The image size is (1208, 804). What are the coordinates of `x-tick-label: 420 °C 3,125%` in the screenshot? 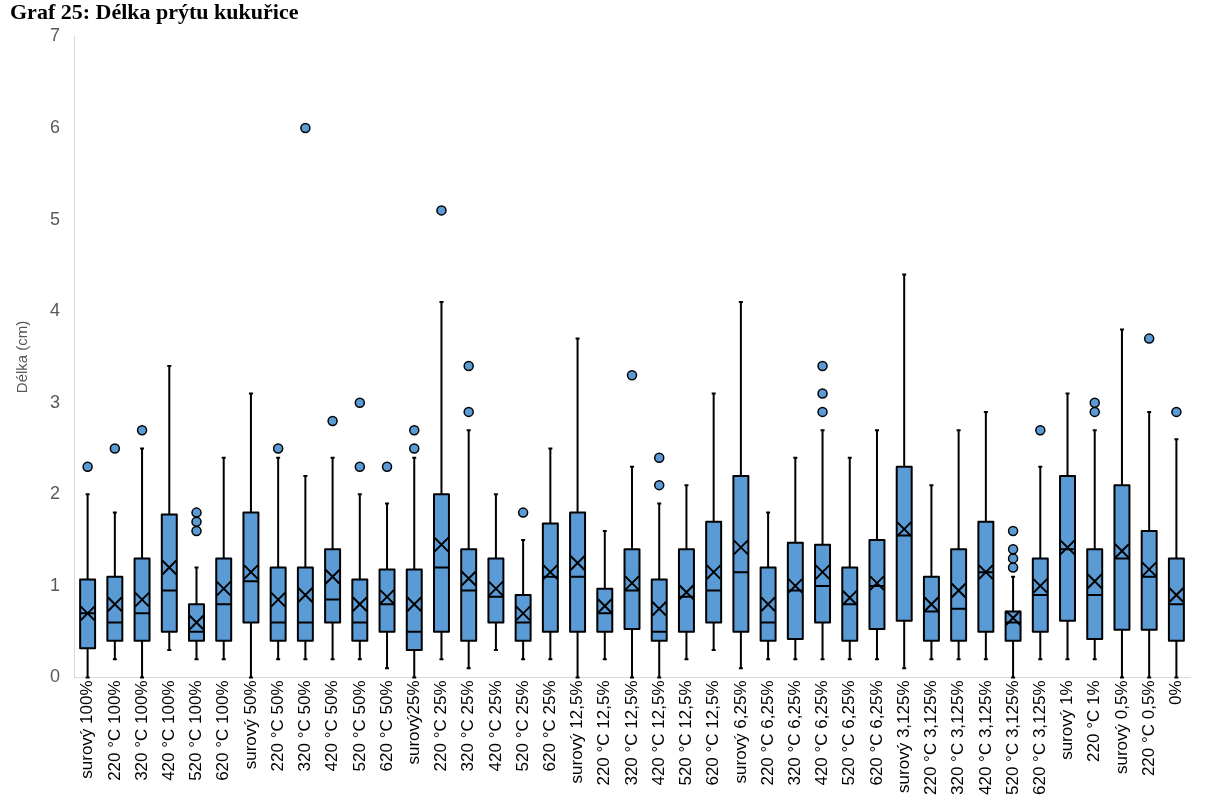 It's located at (985, 737).